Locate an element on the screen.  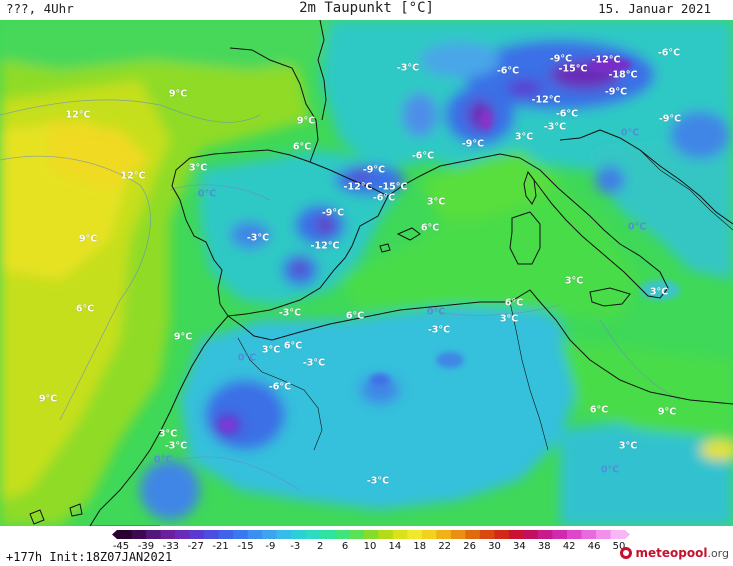
legend-tick-label: -39 is located at coordinates (146, 546).